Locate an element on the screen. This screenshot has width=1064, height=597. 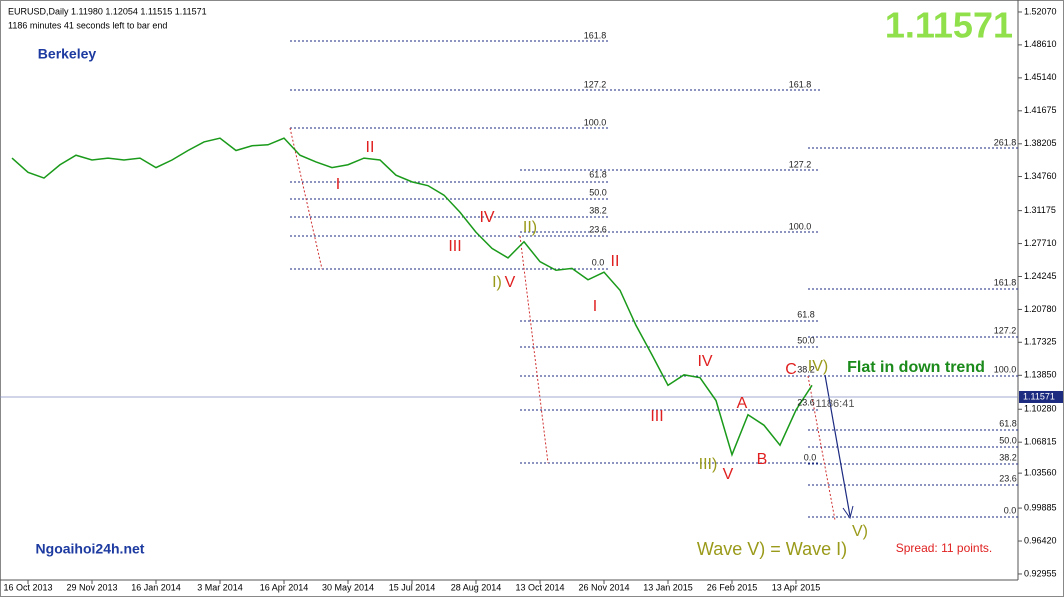
y-tick-label: 1.10280 is located at coordinates (1040, 409).